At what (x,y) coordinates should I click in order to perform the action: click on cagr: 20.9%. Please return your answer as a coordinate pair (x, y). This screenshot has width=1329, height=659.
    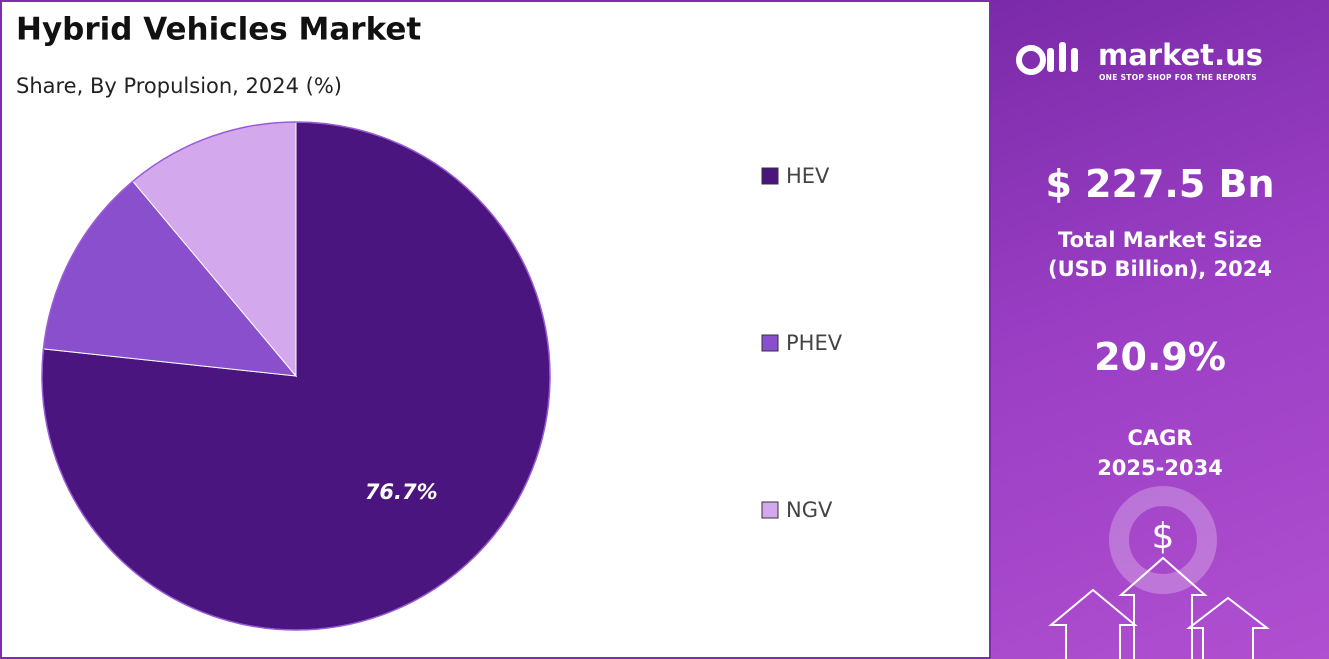
    Looking at the image, I should click on (1160, 357).